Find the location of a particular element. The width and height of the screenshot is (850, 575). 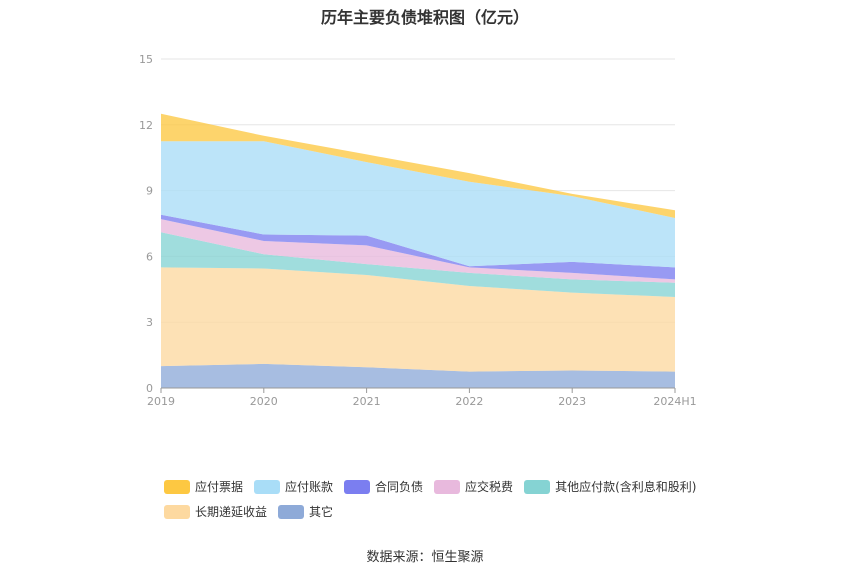

legend-row: 应付票据 应付账款 合同负债 应交税费 其他应付款(含利息和股利) is located at coordinates (444, 486).